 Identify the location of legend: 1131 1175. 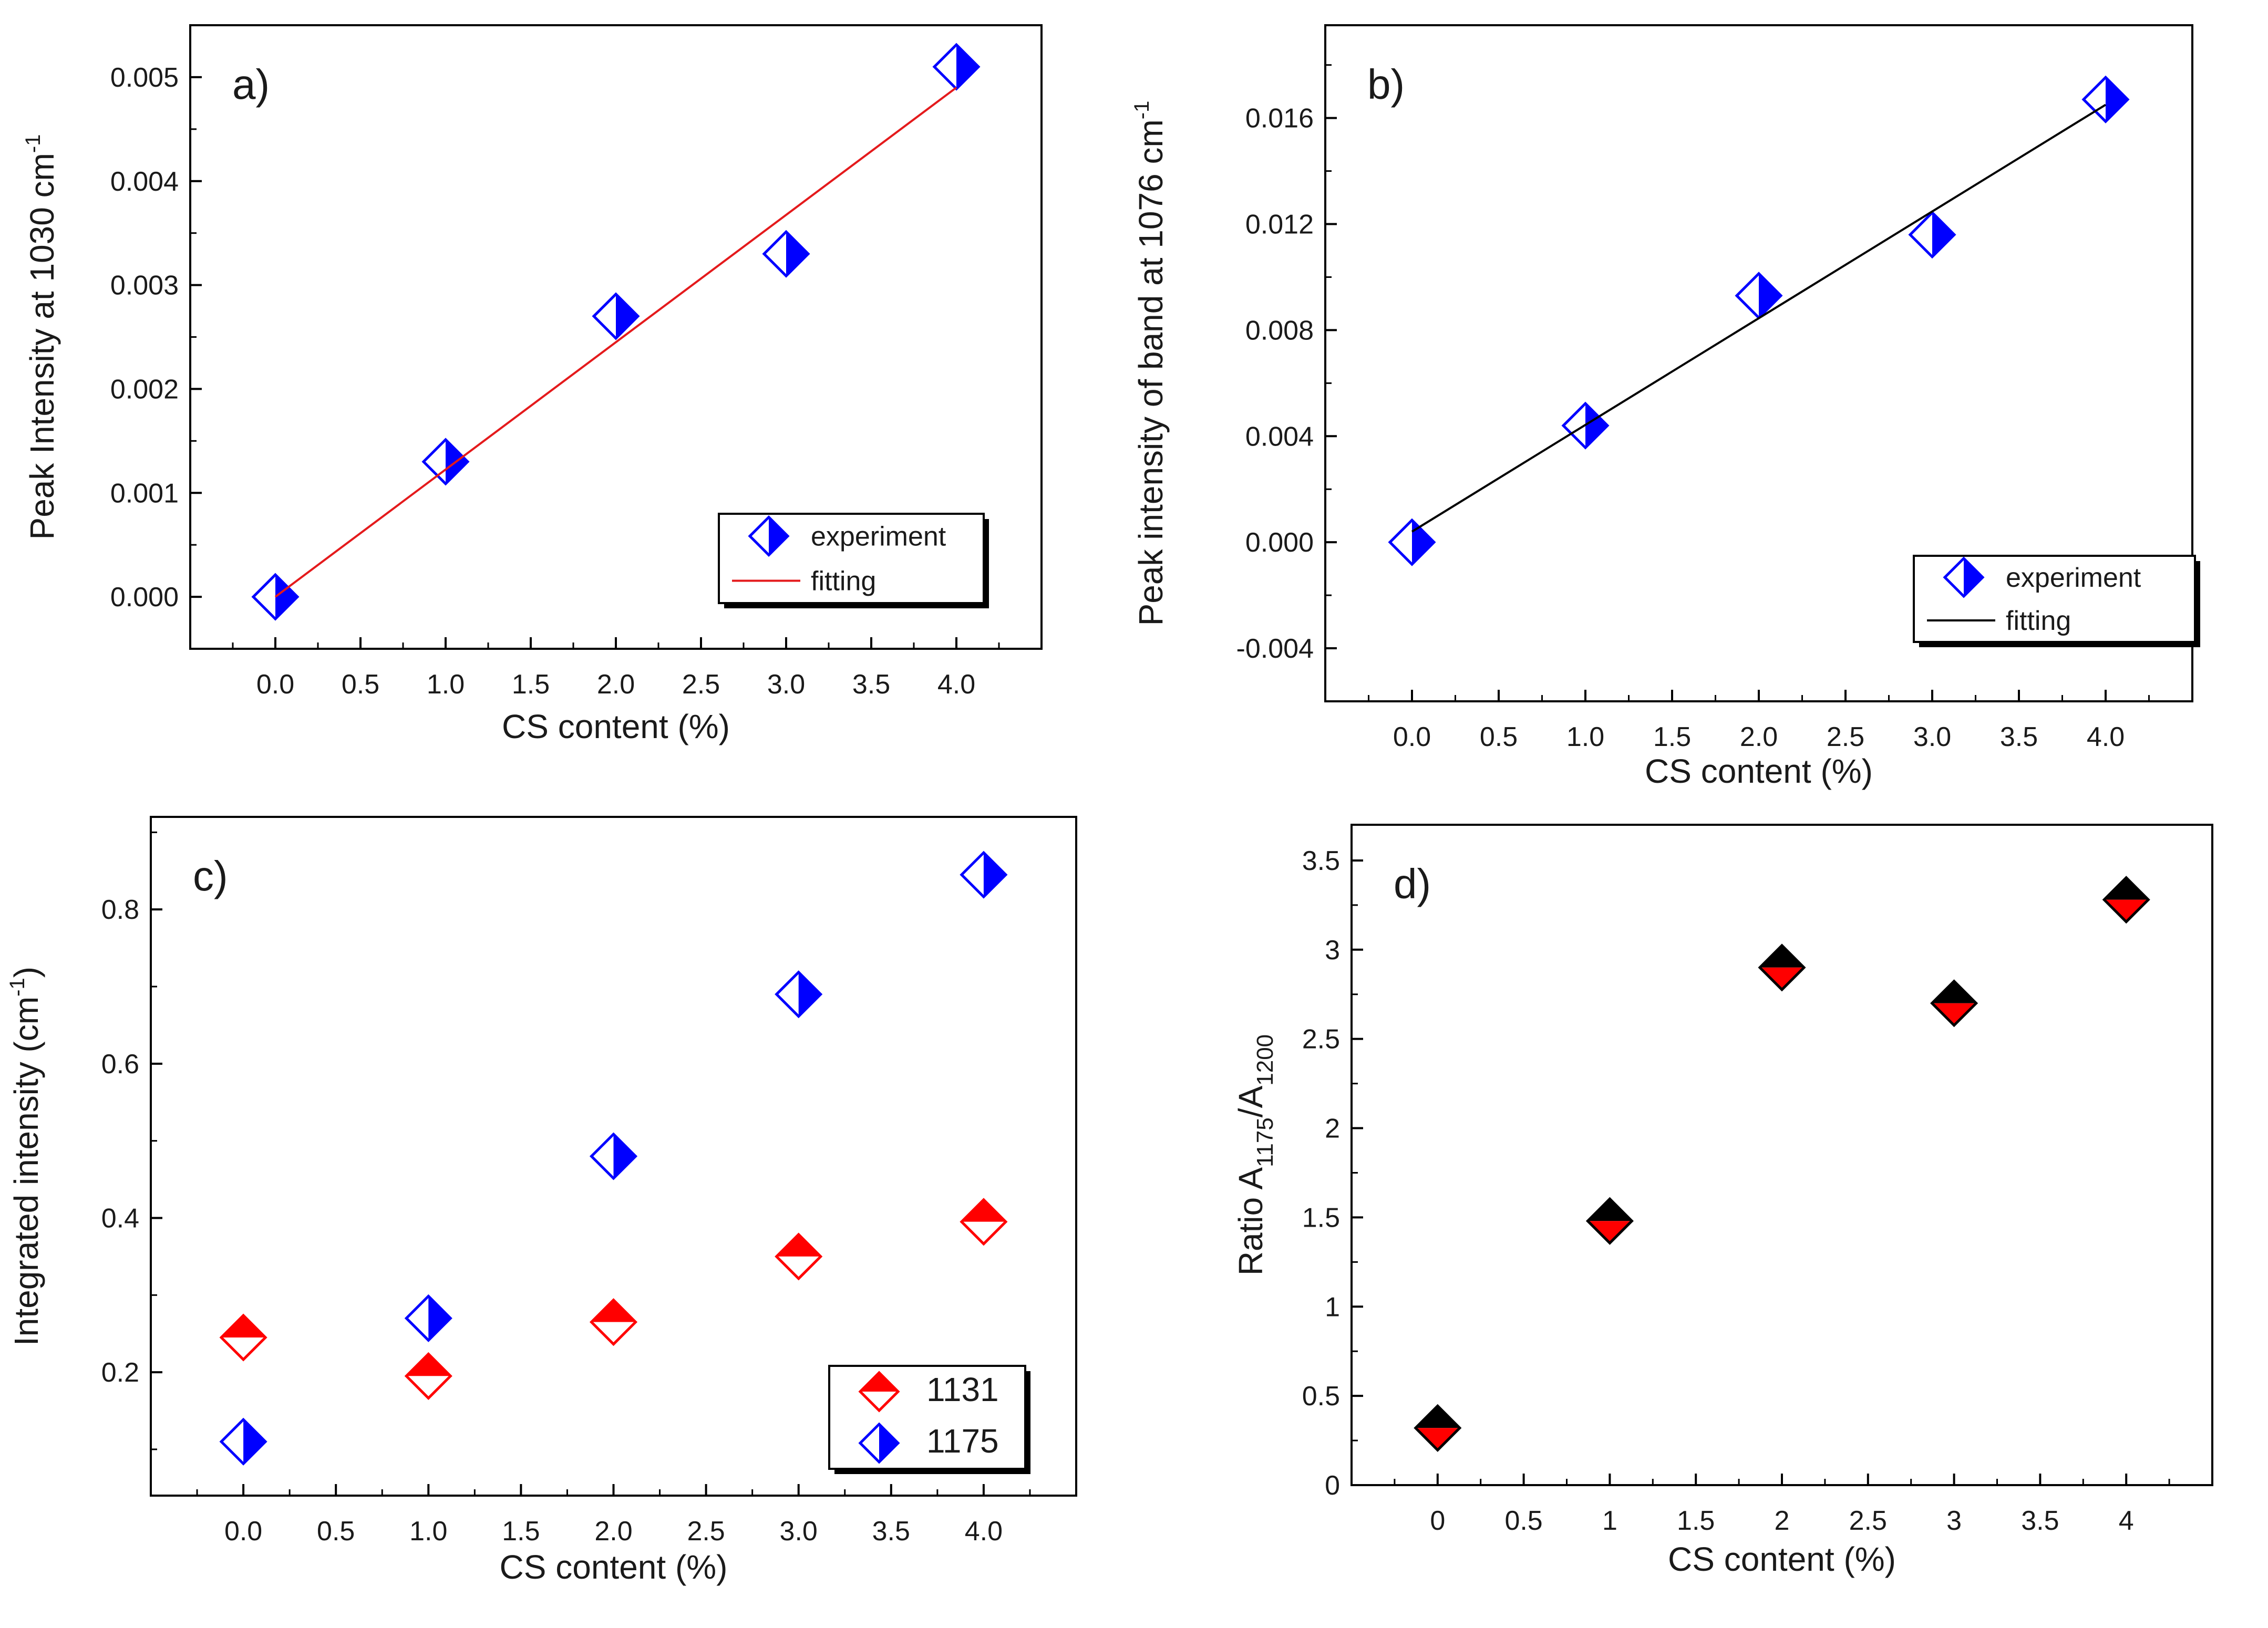
(929, 1419).